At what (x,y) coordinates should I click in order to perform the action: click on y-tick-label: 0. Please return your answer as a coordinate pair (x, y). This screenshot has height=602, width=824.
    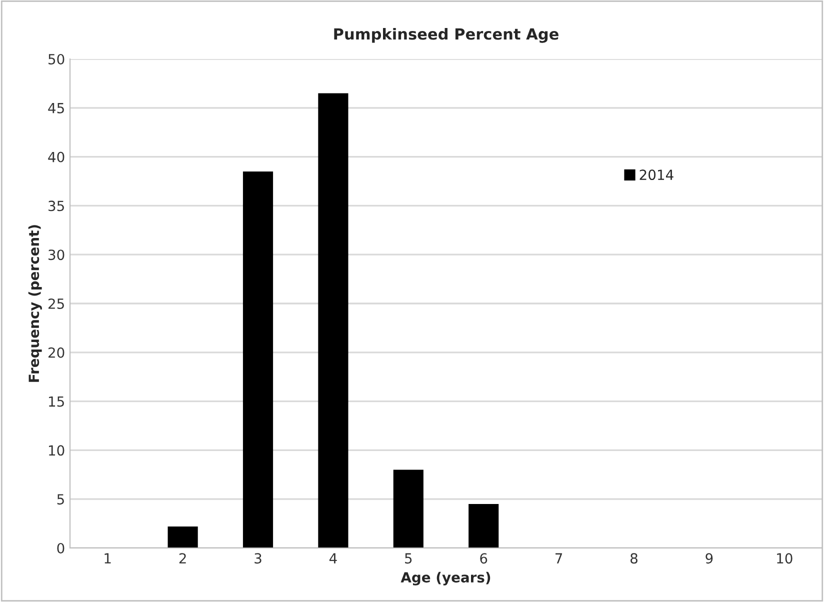
    Looking at the image, I should click on (60, 548).